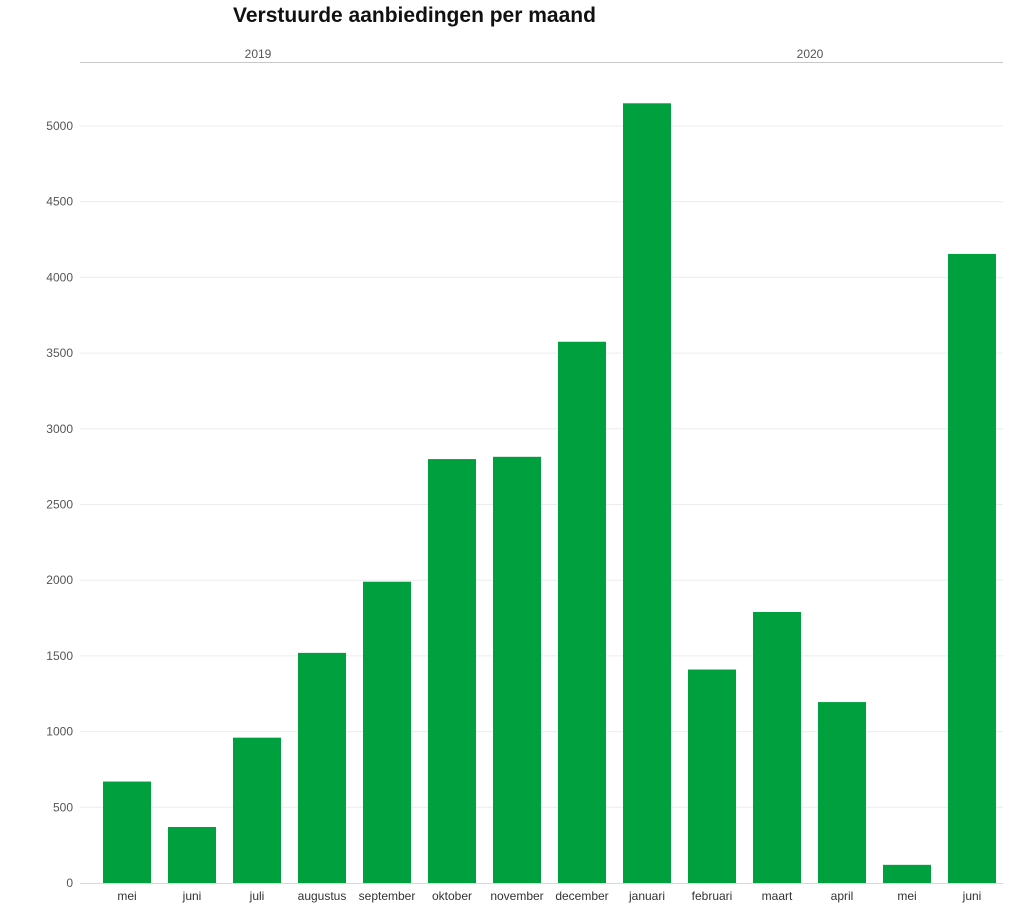 This screenshot has height=911, width=1028. I want to click on x-tick-label: december, so click(581, 896).